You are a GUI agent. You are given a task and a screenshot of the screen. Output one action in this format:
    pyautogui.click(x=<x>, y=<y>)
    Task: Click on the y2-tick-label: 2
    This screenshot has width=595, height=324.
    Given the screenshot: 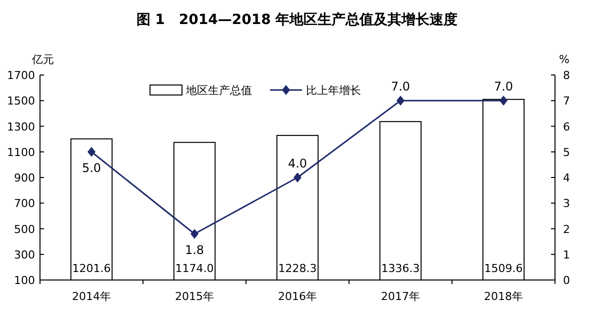 What is the action you would take?
    pyautogui.click(x=566, y=229)
    